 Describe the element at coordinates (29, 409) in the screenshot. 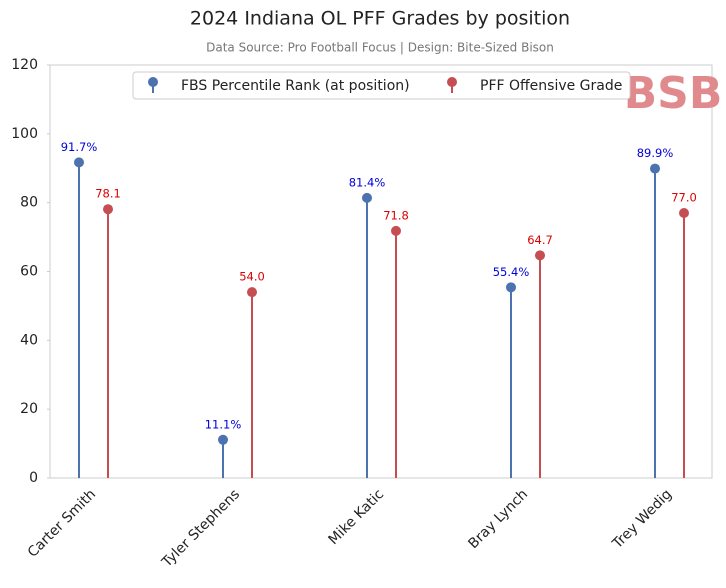

I see `y-tick-label: 20` at that location.